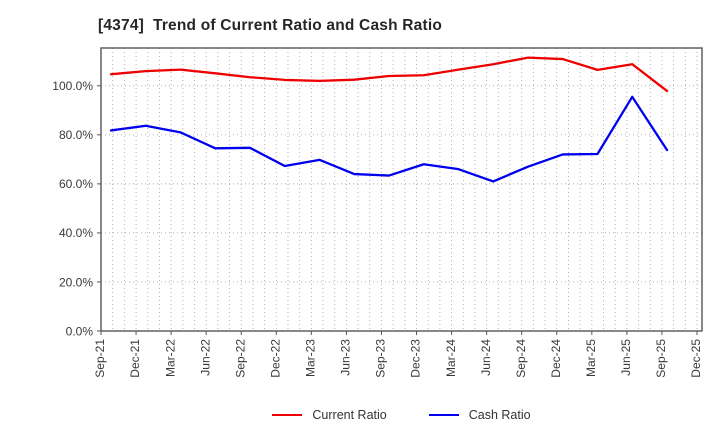 The width and height of the screenshot is (720, 440). What do you see at coordinates (76, 184) in the screenshot?
I see `y-tick-label: 60.0%` at bounding box center [76, 184].